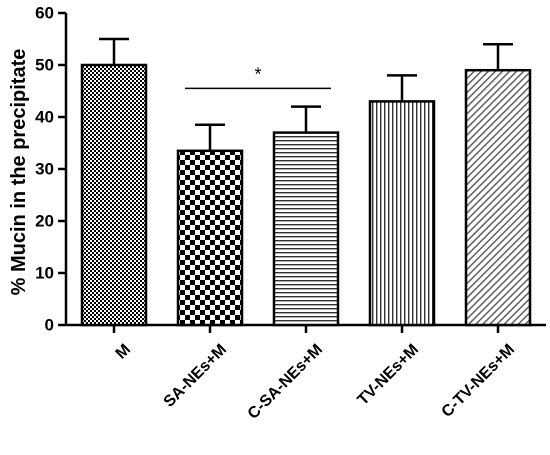 This screenshot has width=550, height=455. What do you see at coordinates (44, 169) in the screenshot?
I see `y-tick-label: 30` at bounding box center [44, 169].